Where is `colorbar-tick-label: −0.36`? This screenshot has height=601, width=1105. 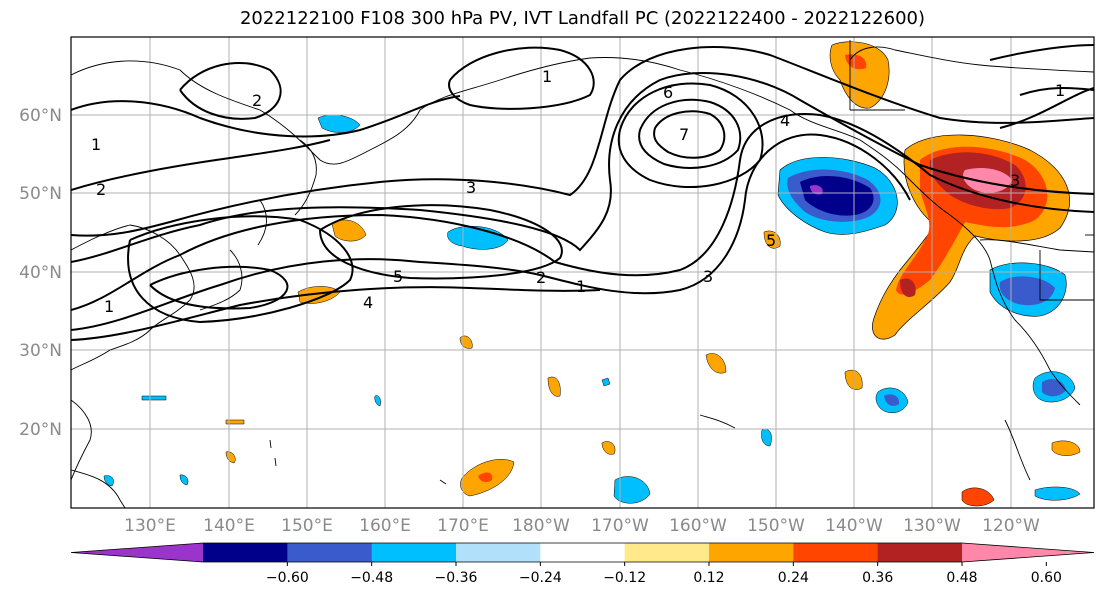 colorbar-tick-label: −0.36 is located at coordinates (456, 578).